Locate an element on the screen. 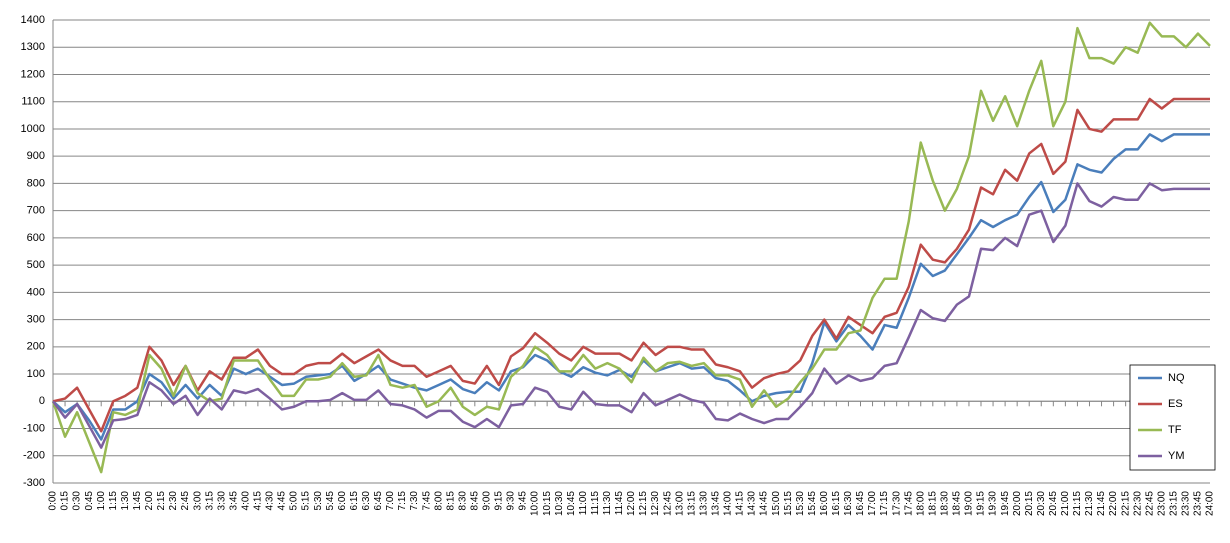  y-tick-label: 100 is located at coordinates (36, 374).